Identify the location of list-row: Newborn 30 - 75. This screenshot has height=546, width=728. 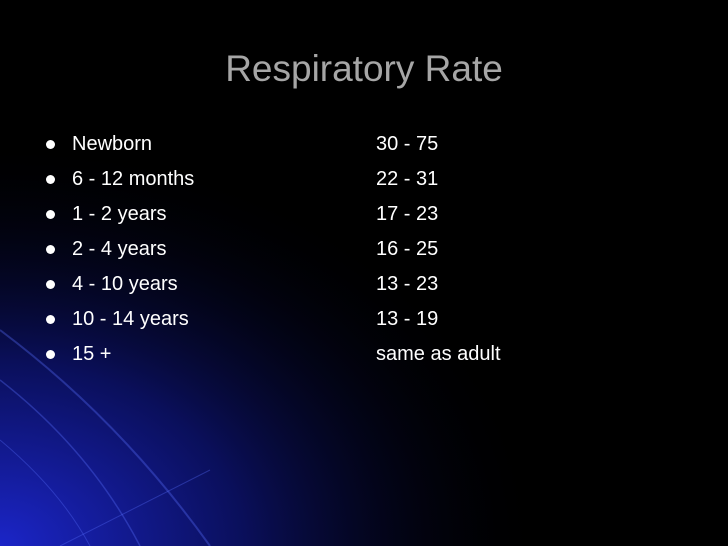
(364, 150).